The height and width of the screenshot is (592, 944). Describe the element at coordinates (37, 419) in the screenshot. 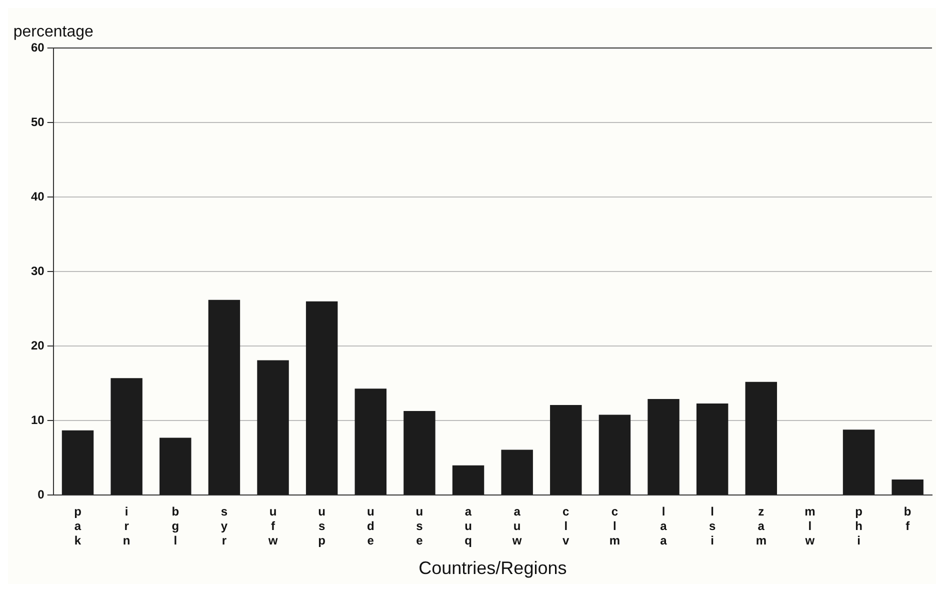

I see `y-tick-label: 10` at that location.